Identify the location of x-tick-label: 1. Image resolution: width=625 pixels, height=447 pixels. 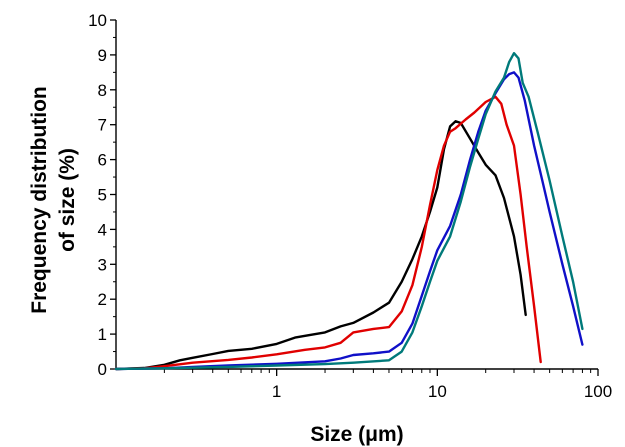
(276, 391).